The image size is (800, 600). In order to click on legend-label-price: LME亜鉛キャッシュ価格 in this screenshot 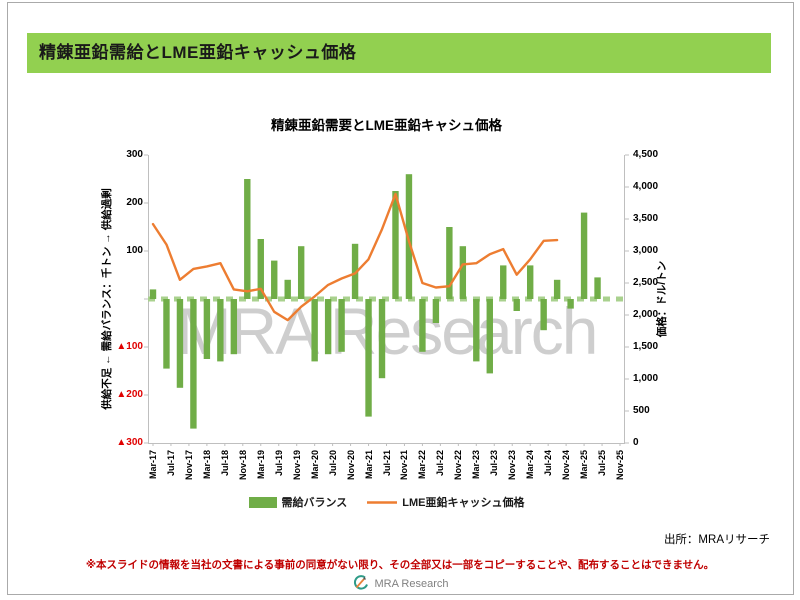, I will do `click(463, 503)`.